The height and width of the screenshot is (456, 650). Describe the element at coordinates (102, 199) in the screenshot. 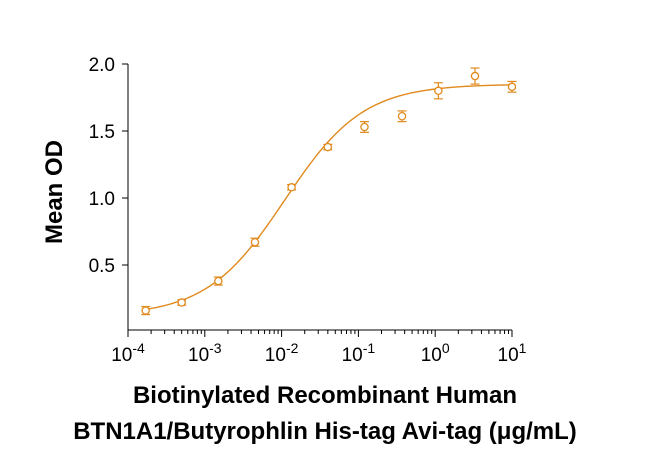

I see `y-tick-label: 1.0` at that location.